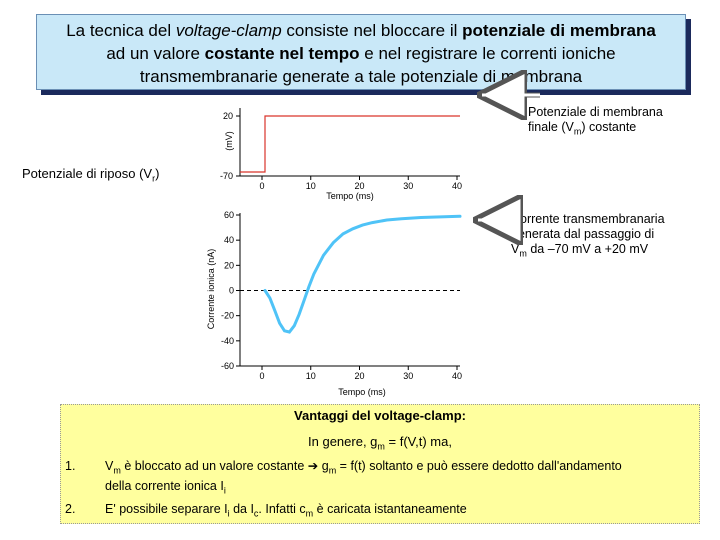 The width and height of the screenshot is (720, 540). What do you see at coordinates (166, 509) in the screenshot?
I see `item-2-a: E' possibile separare I` at bounding box center [166, 509].